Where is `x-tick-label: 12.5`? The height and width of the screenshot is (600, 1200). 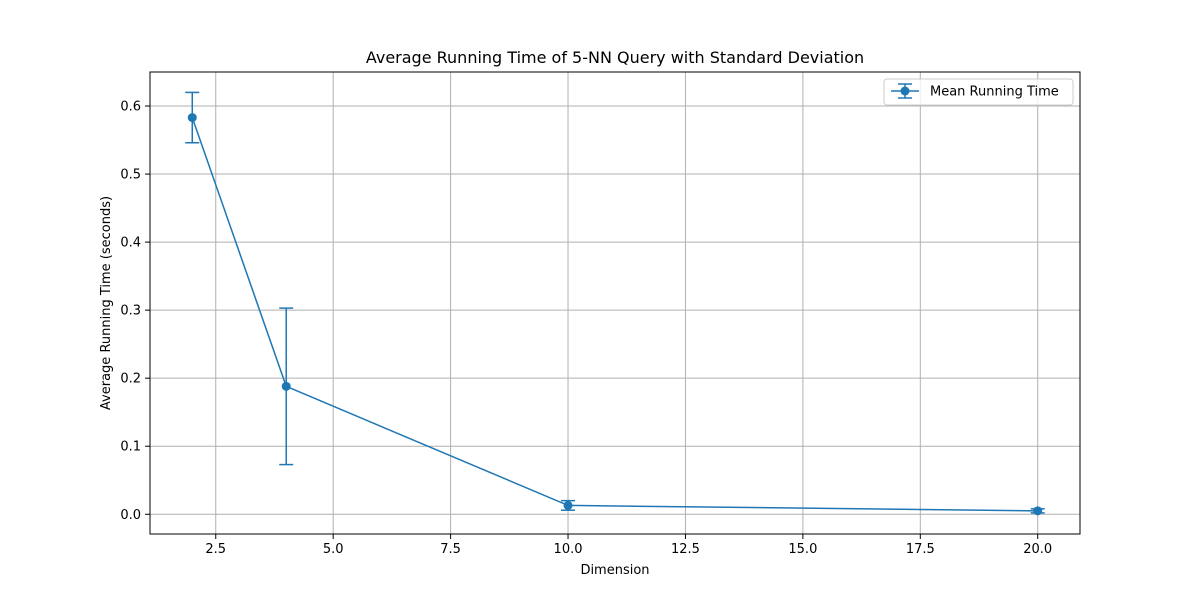
x-tick-label: 12.5 is located at coordinates (685, 549).